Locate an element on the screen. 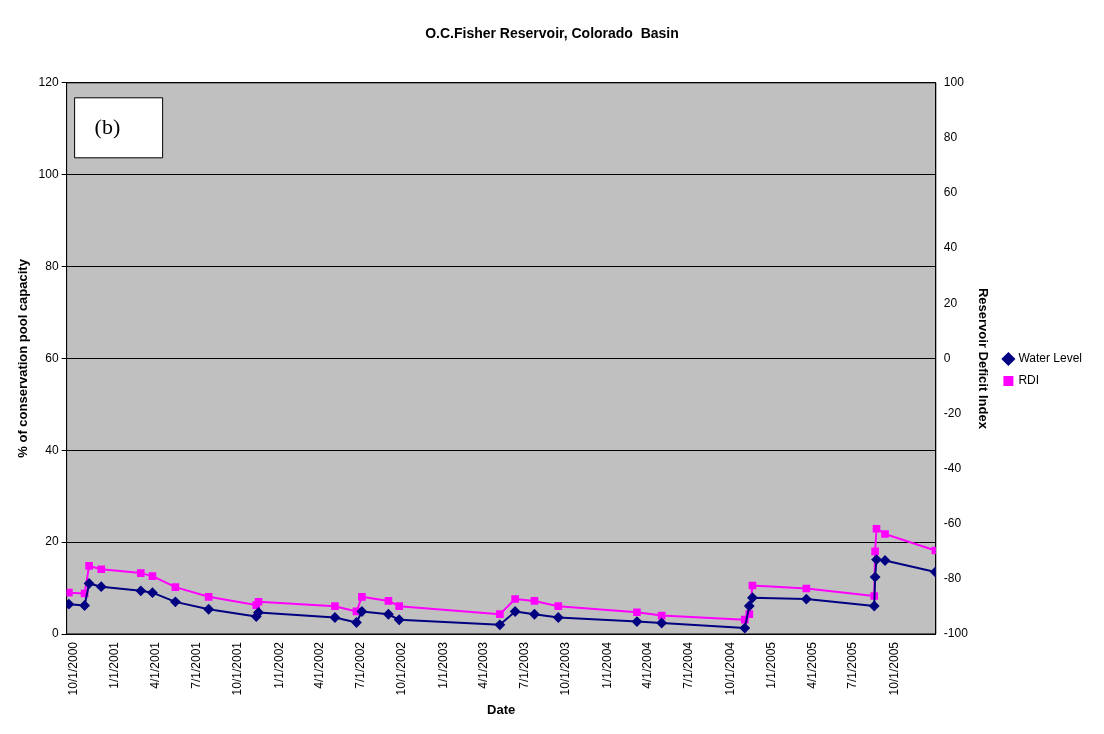 The width and height of the screenshot is (1104, 734). y-tick-label: 120 is located at coordinates (48, 82).